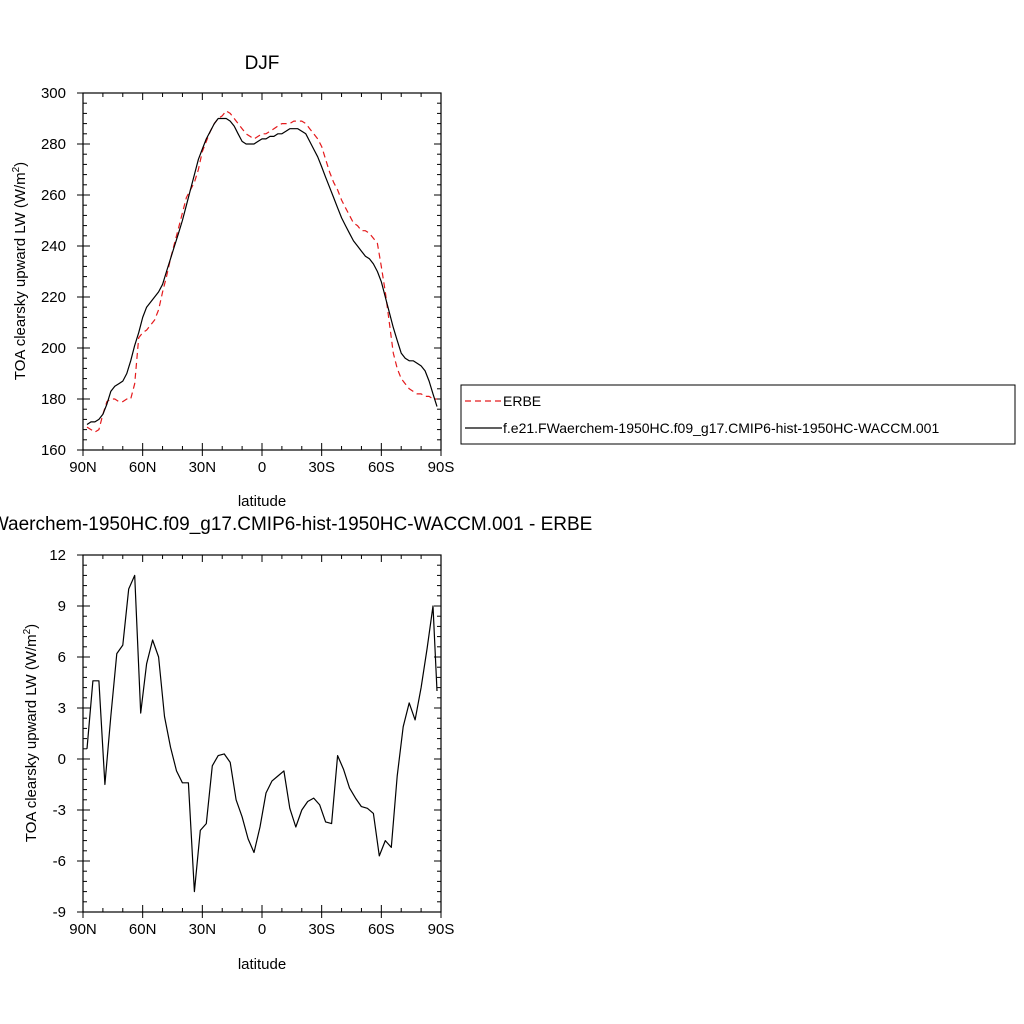  What do you see at coordinates (53, 144) in the screenshot?
I see `top-y-tick-label: 280` at bounding box center [53, 144].